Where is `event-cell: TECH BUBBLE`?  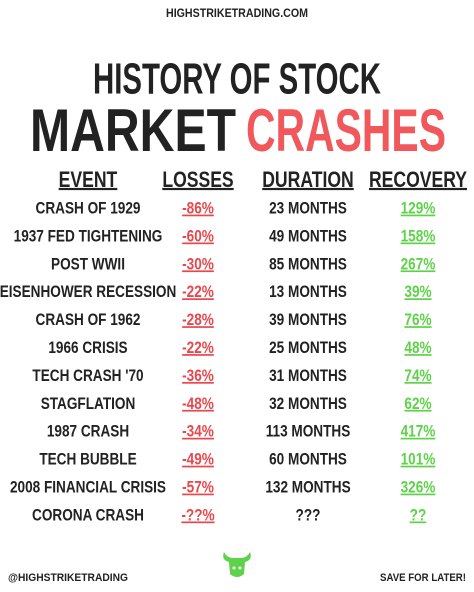
event-cell: TECH BUBBLE is located at coordinates (87, 459).